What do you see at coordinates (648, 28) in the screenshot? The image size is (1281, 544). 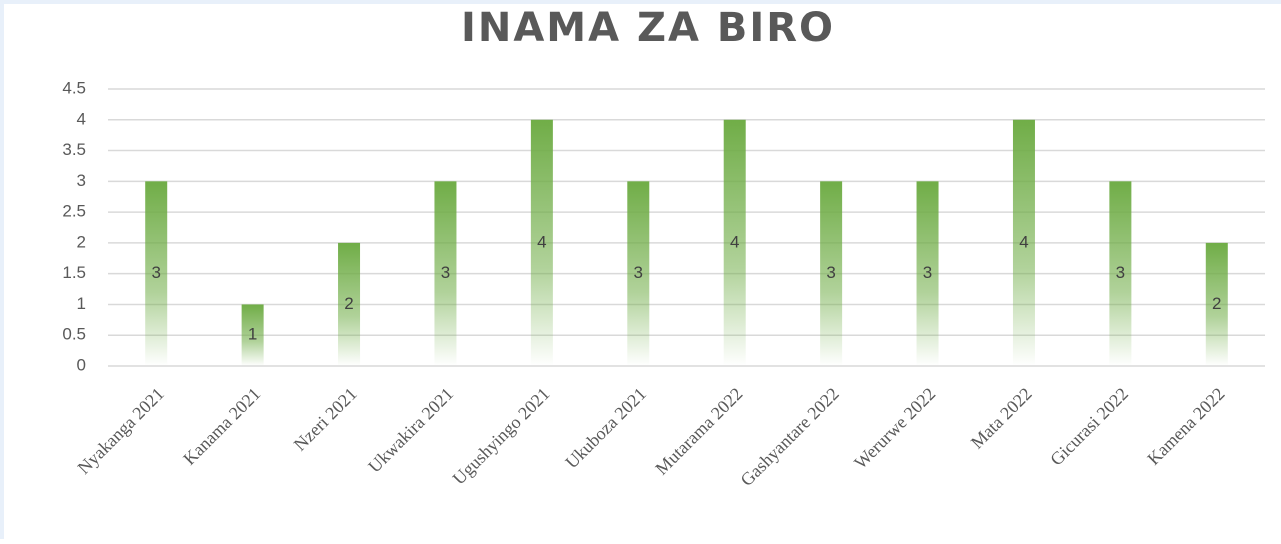 I see `chart-title: INAMA ZA BIRO` at bounding box center [648, 28].